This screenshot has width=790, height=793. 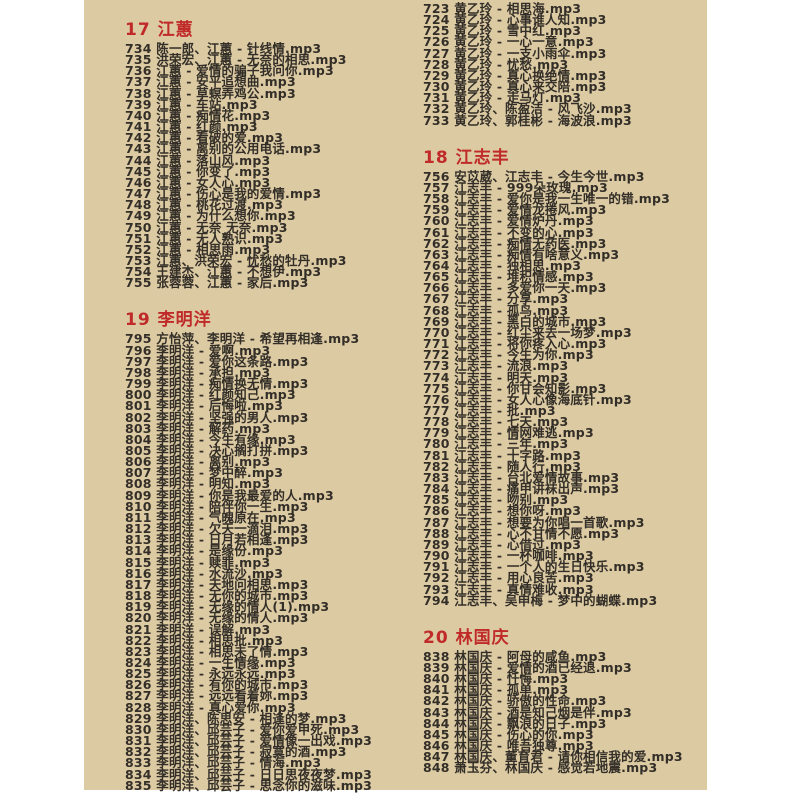 What do you see at coordinates (198, 115) in the screenshot?
I see `track-item: 740 江蕙 - 痴情花.mp3` at bounding box center [198, 115].